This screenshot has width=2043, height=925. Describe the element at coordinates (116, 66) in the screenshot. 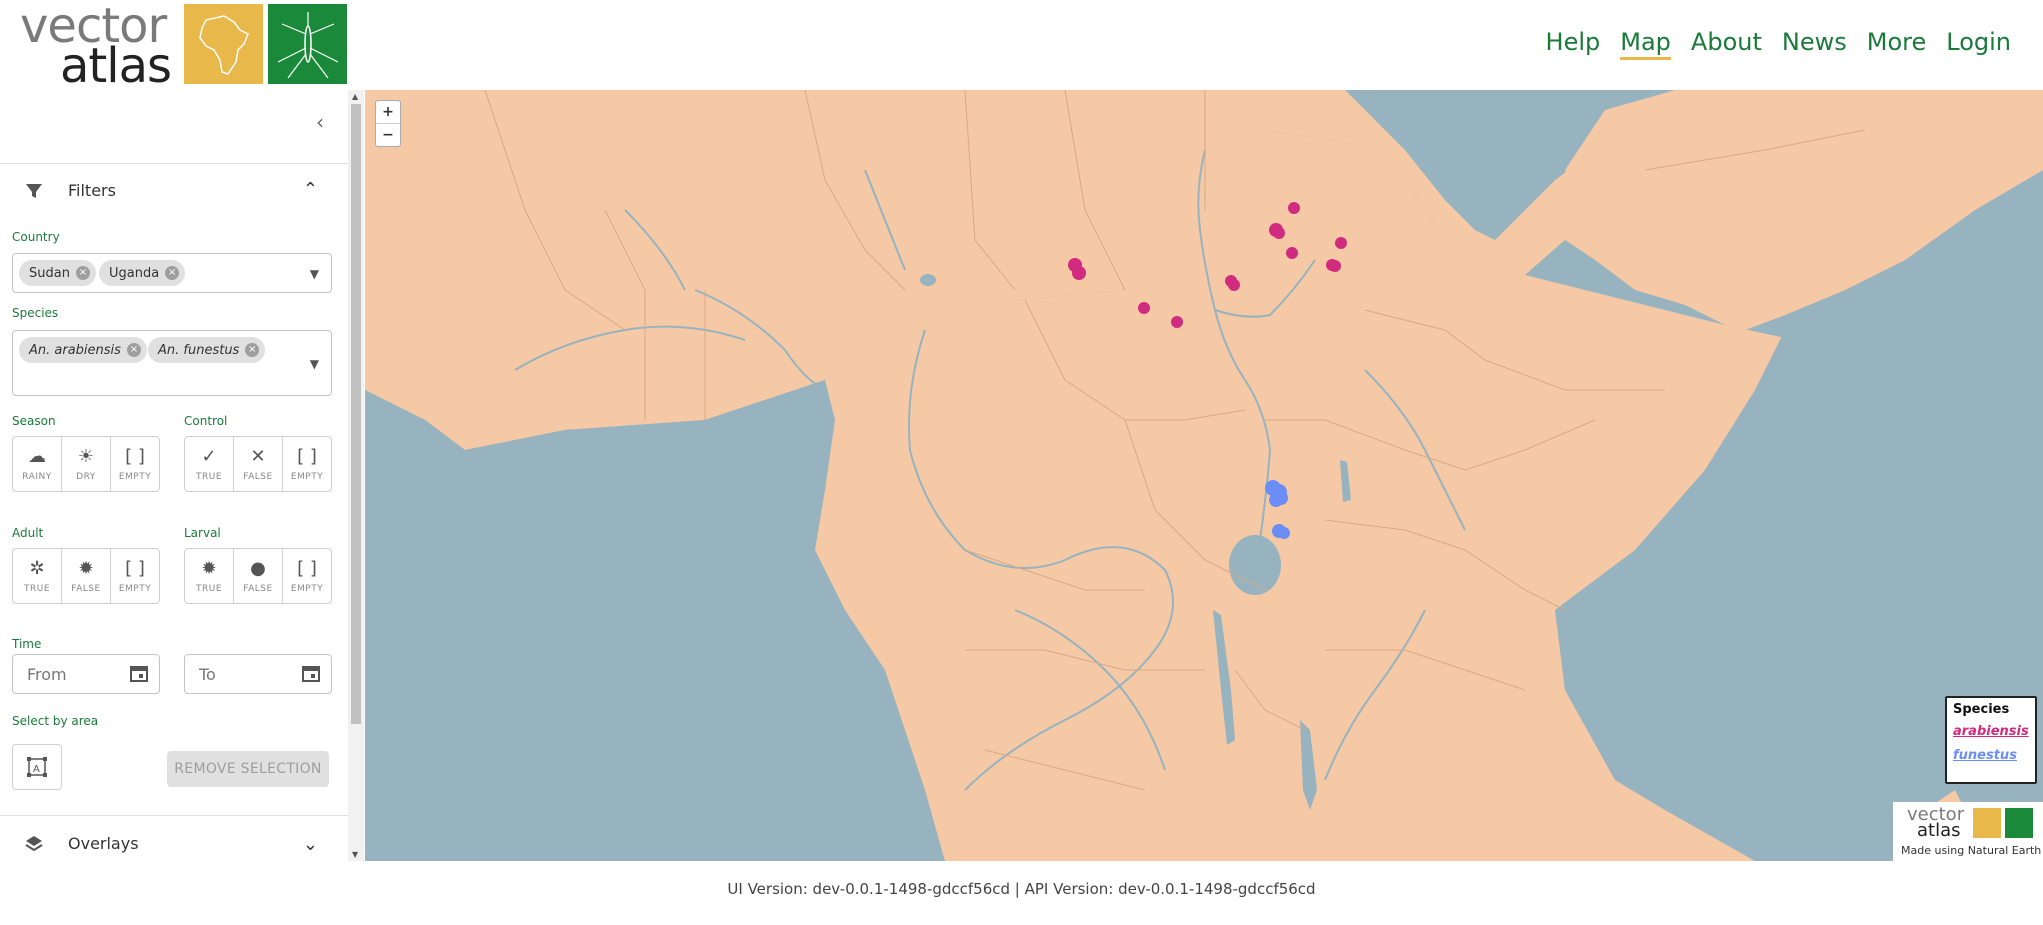

I see `logo-word-atlas: atlas` at that location.